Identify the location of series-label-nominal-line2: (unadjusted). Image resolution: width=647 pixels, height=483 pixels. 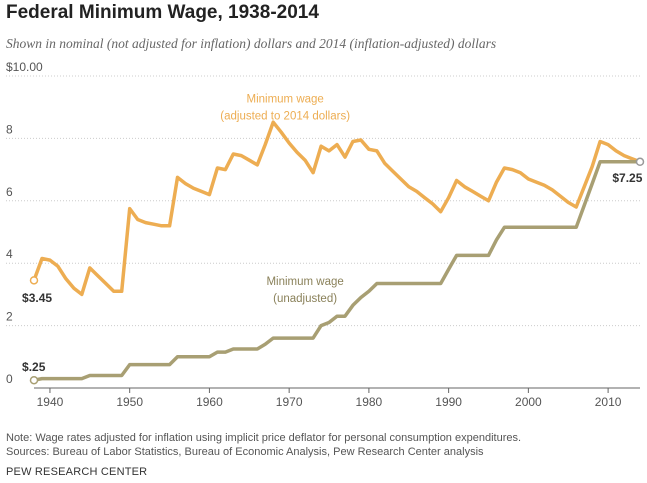
(305, 299).